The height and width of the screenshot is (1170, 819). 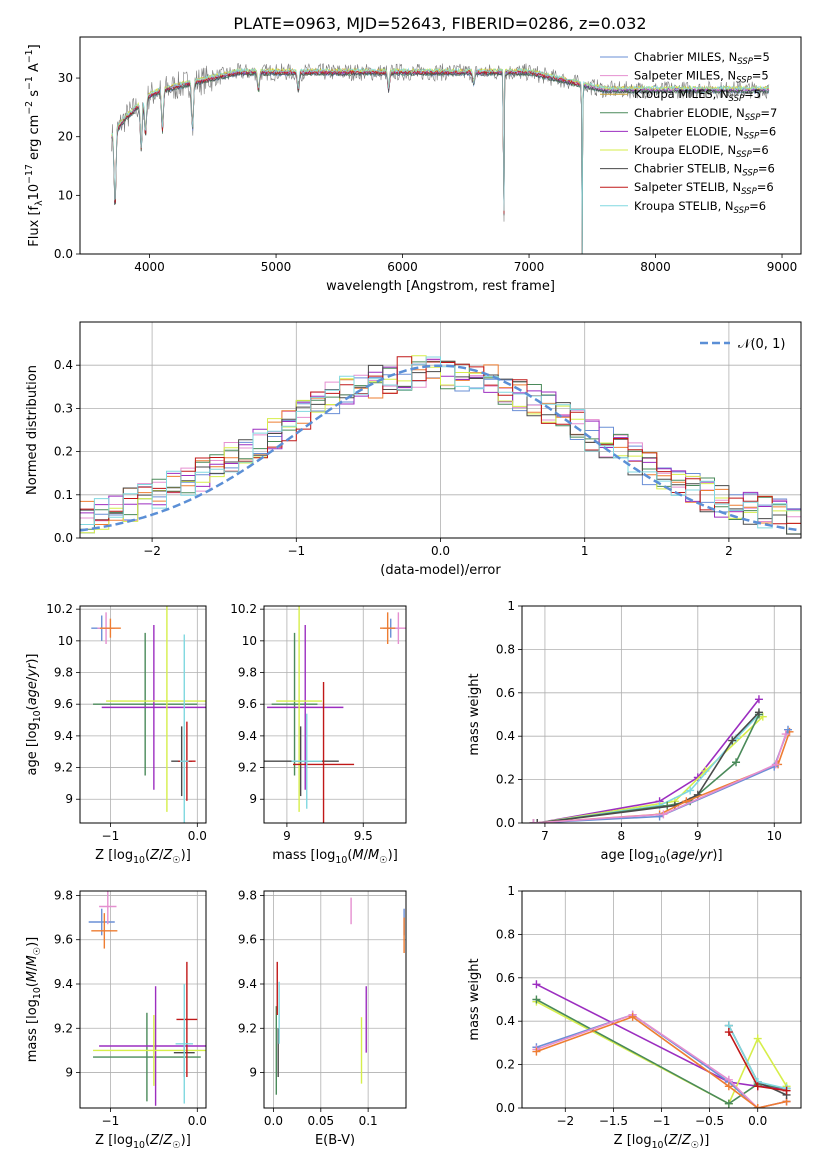 I want to click on y-tick-label: 10.2, so click(x=243, y=609).